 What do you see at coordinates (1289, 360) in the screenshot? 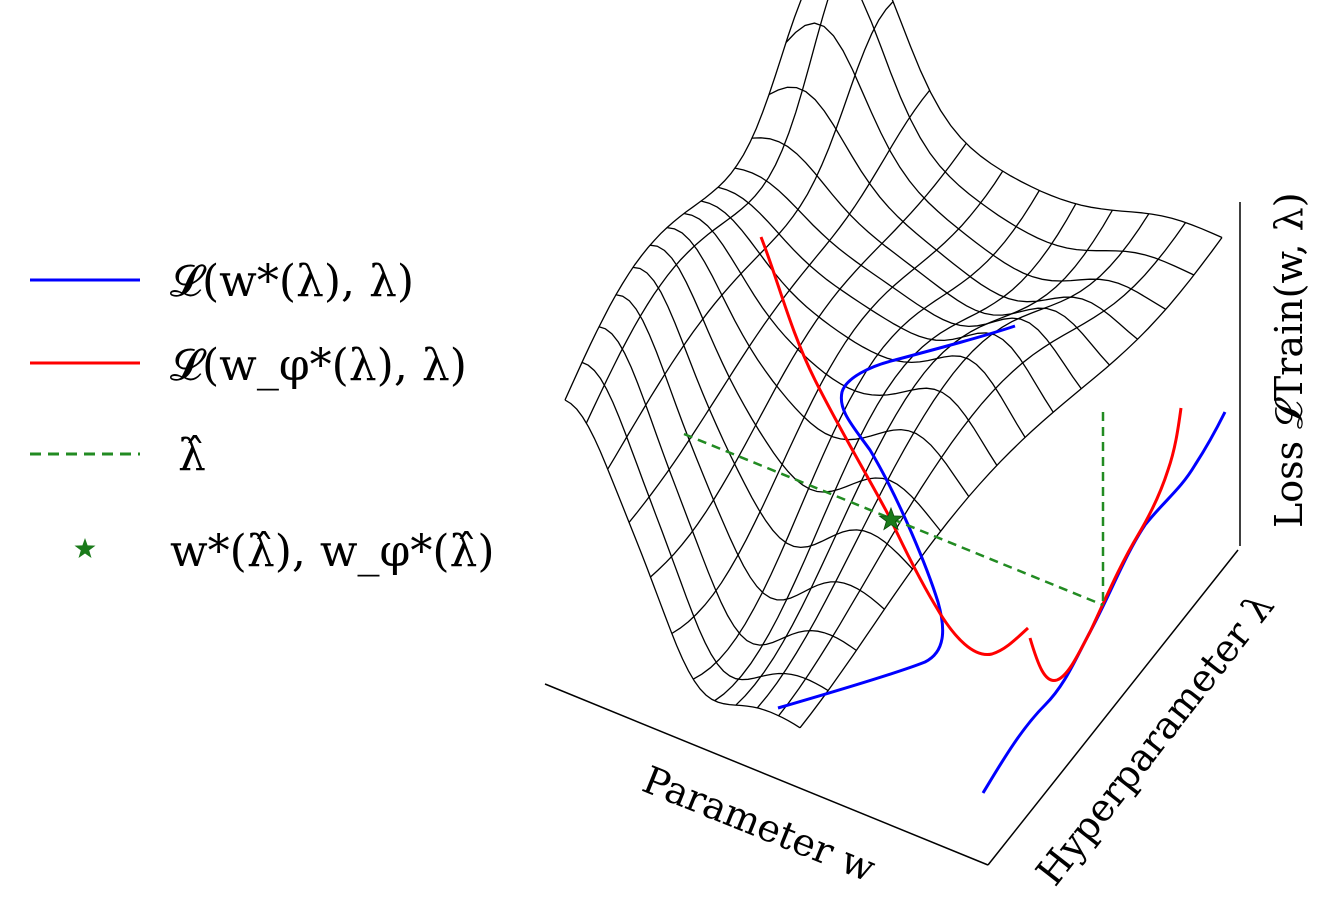
I see `z-axis-label: Loss 𝓛Train(w, λ)` at bounding box center [1289, 360].